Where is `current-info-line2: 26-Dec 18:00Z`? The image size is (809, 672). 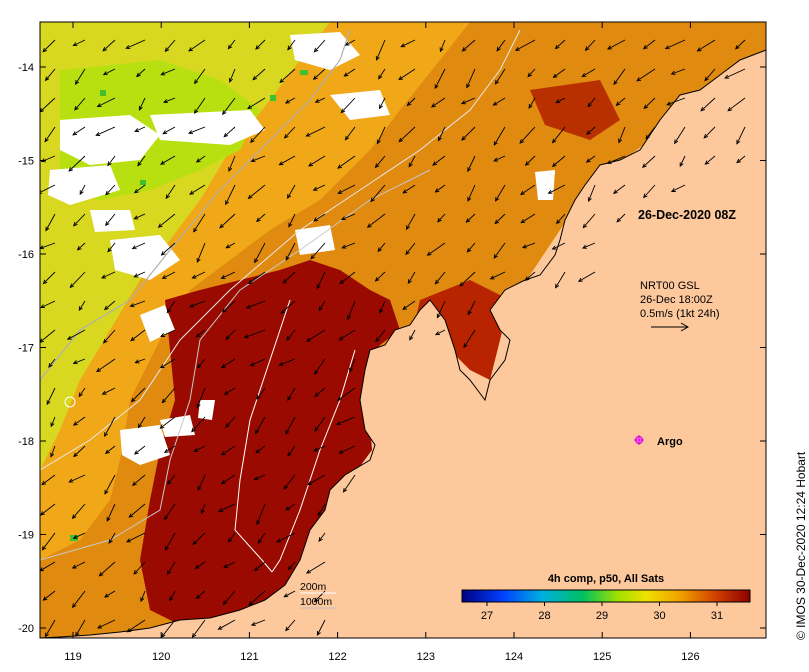
current-info-line2: 26-Dec 18:00Z is located at coordinates (676, 300).